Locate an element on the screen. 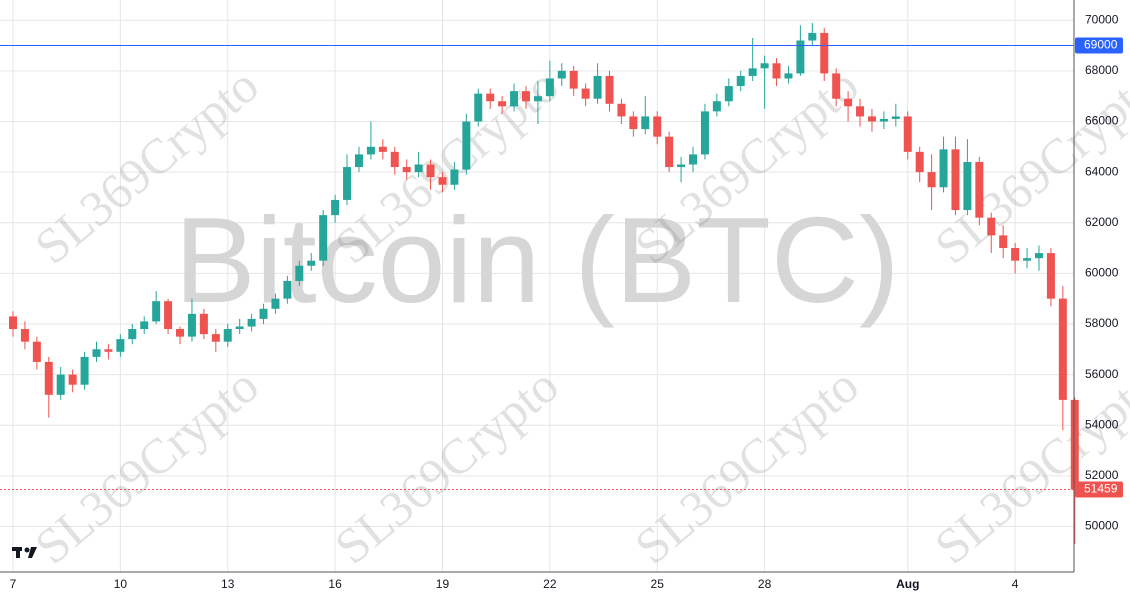  price-label-bg is located at coordinates (1099, 45).